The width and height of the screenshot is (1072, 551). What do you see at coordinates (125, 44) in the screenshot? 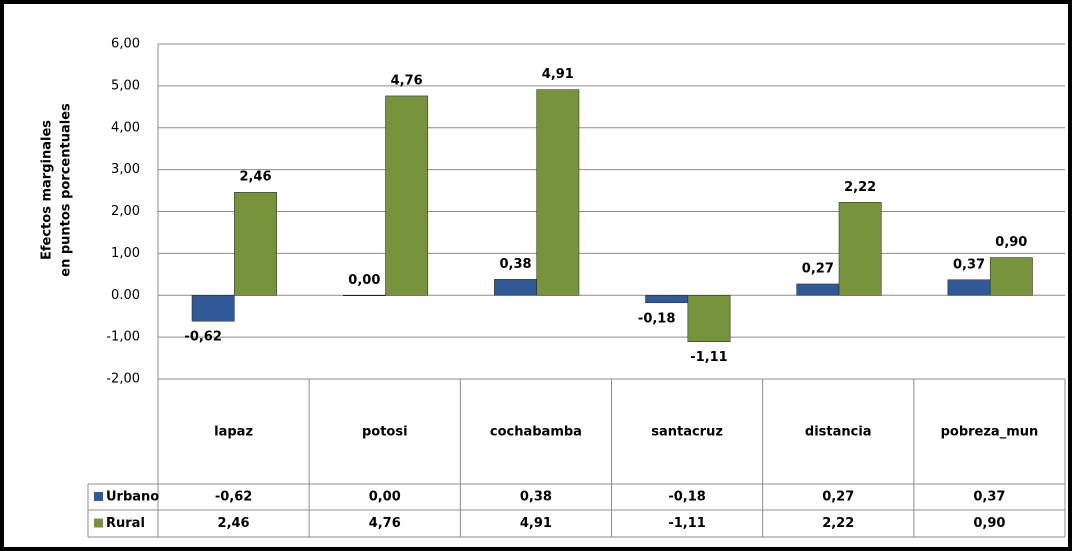
I see `y-tick-label: 6,00` at bounding box center [125, 44].